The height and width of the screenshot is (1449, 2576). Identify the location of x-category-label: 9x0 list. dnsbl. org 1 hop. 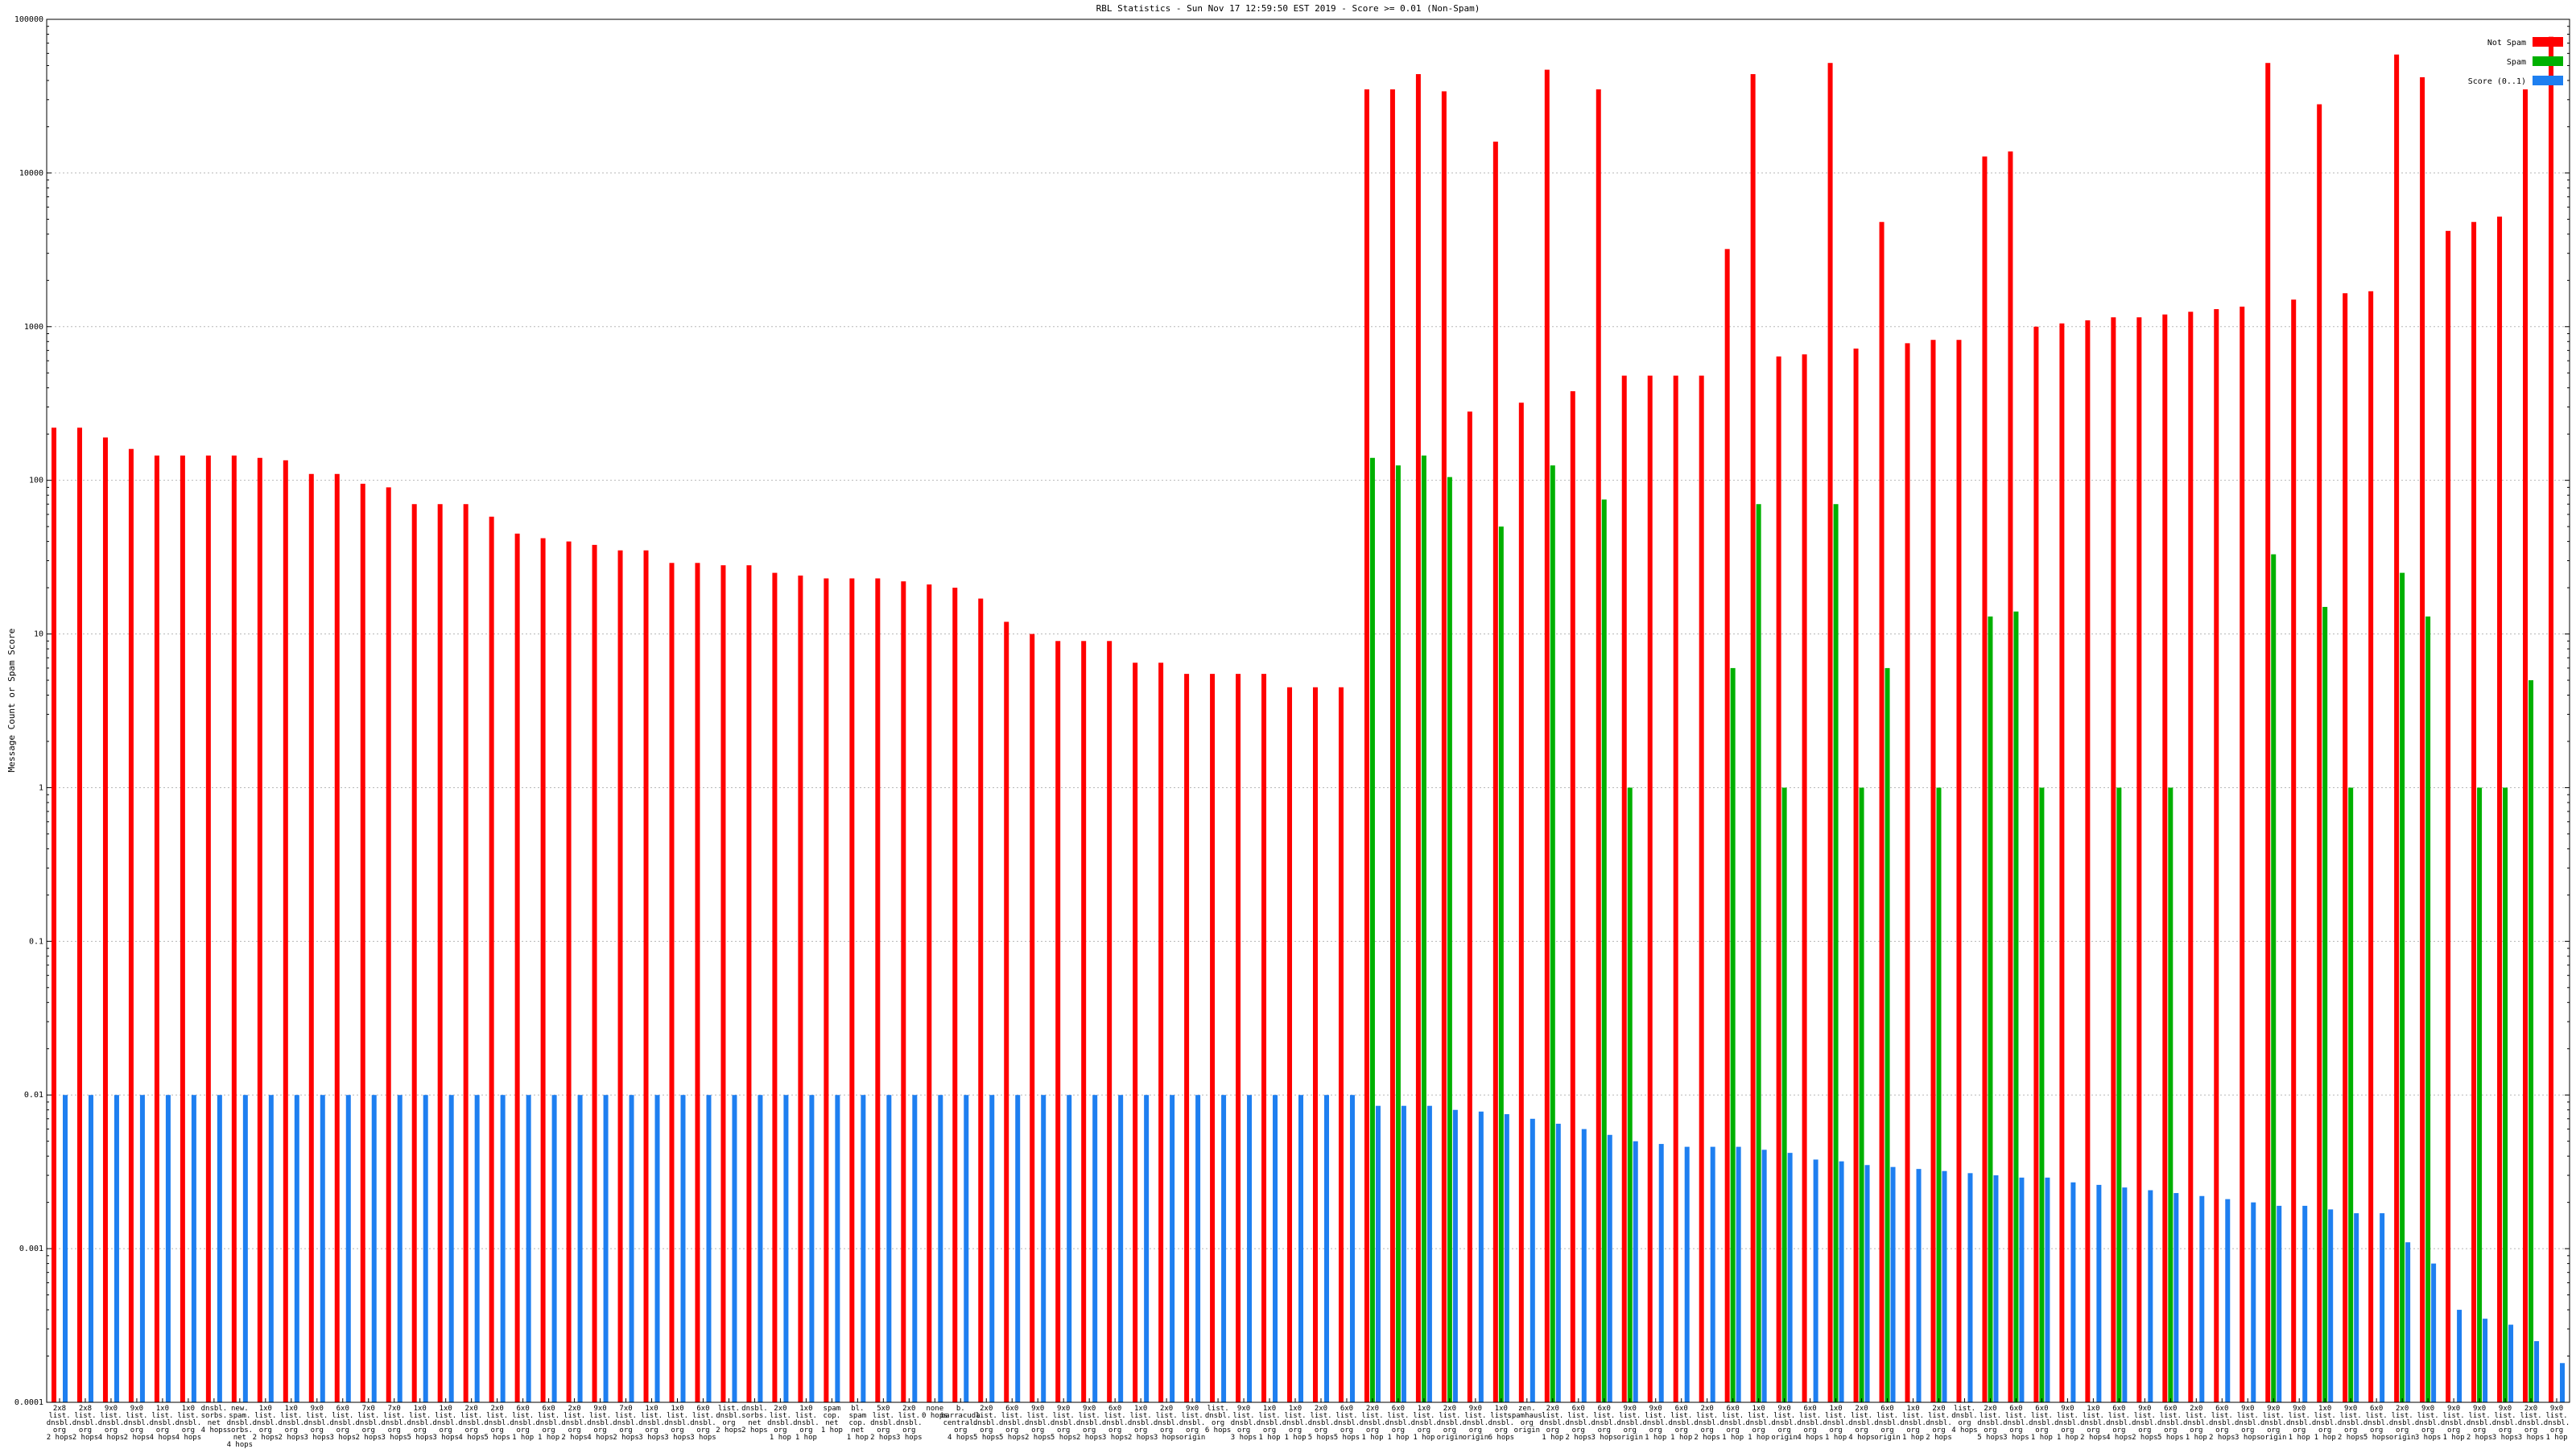
(1655, 1423).